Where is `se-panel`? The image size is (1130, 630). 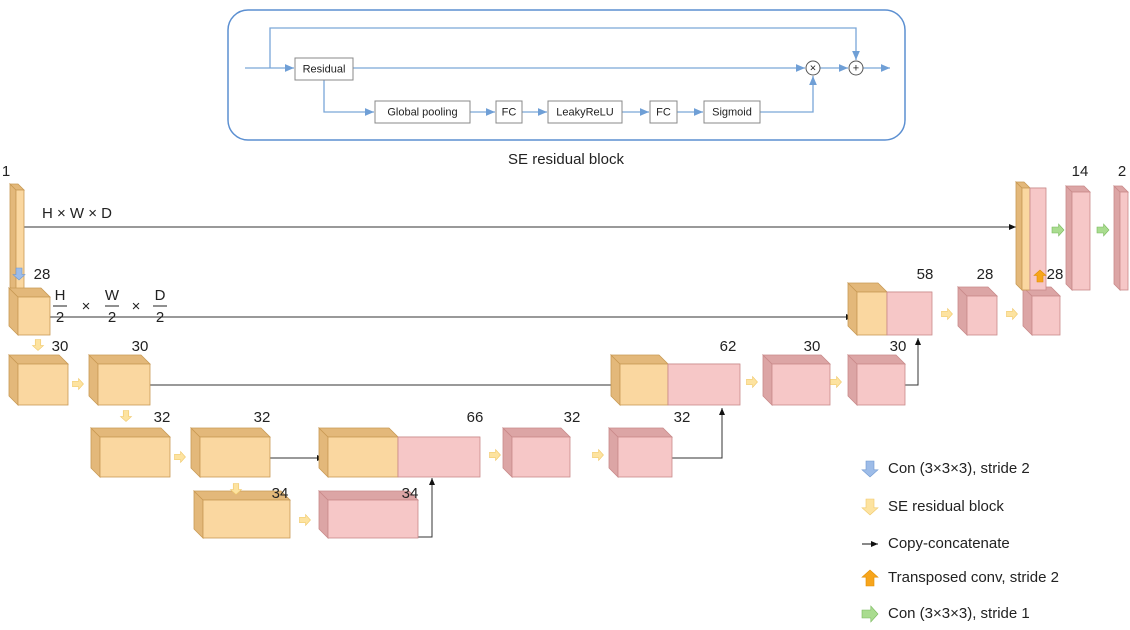 se-panel is located at coordinates (566, 75).